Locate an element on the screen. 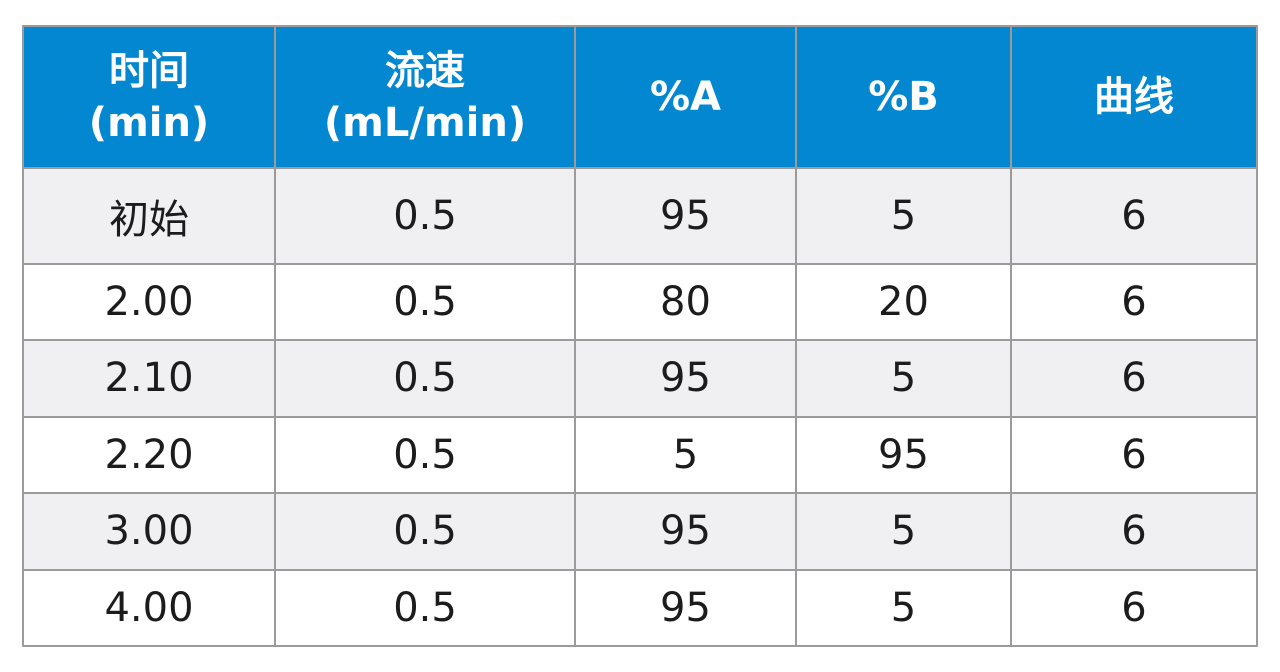 This screenshot has width=1280, height=672. cell-time: 2.00 is located at coordinates (149, 302).